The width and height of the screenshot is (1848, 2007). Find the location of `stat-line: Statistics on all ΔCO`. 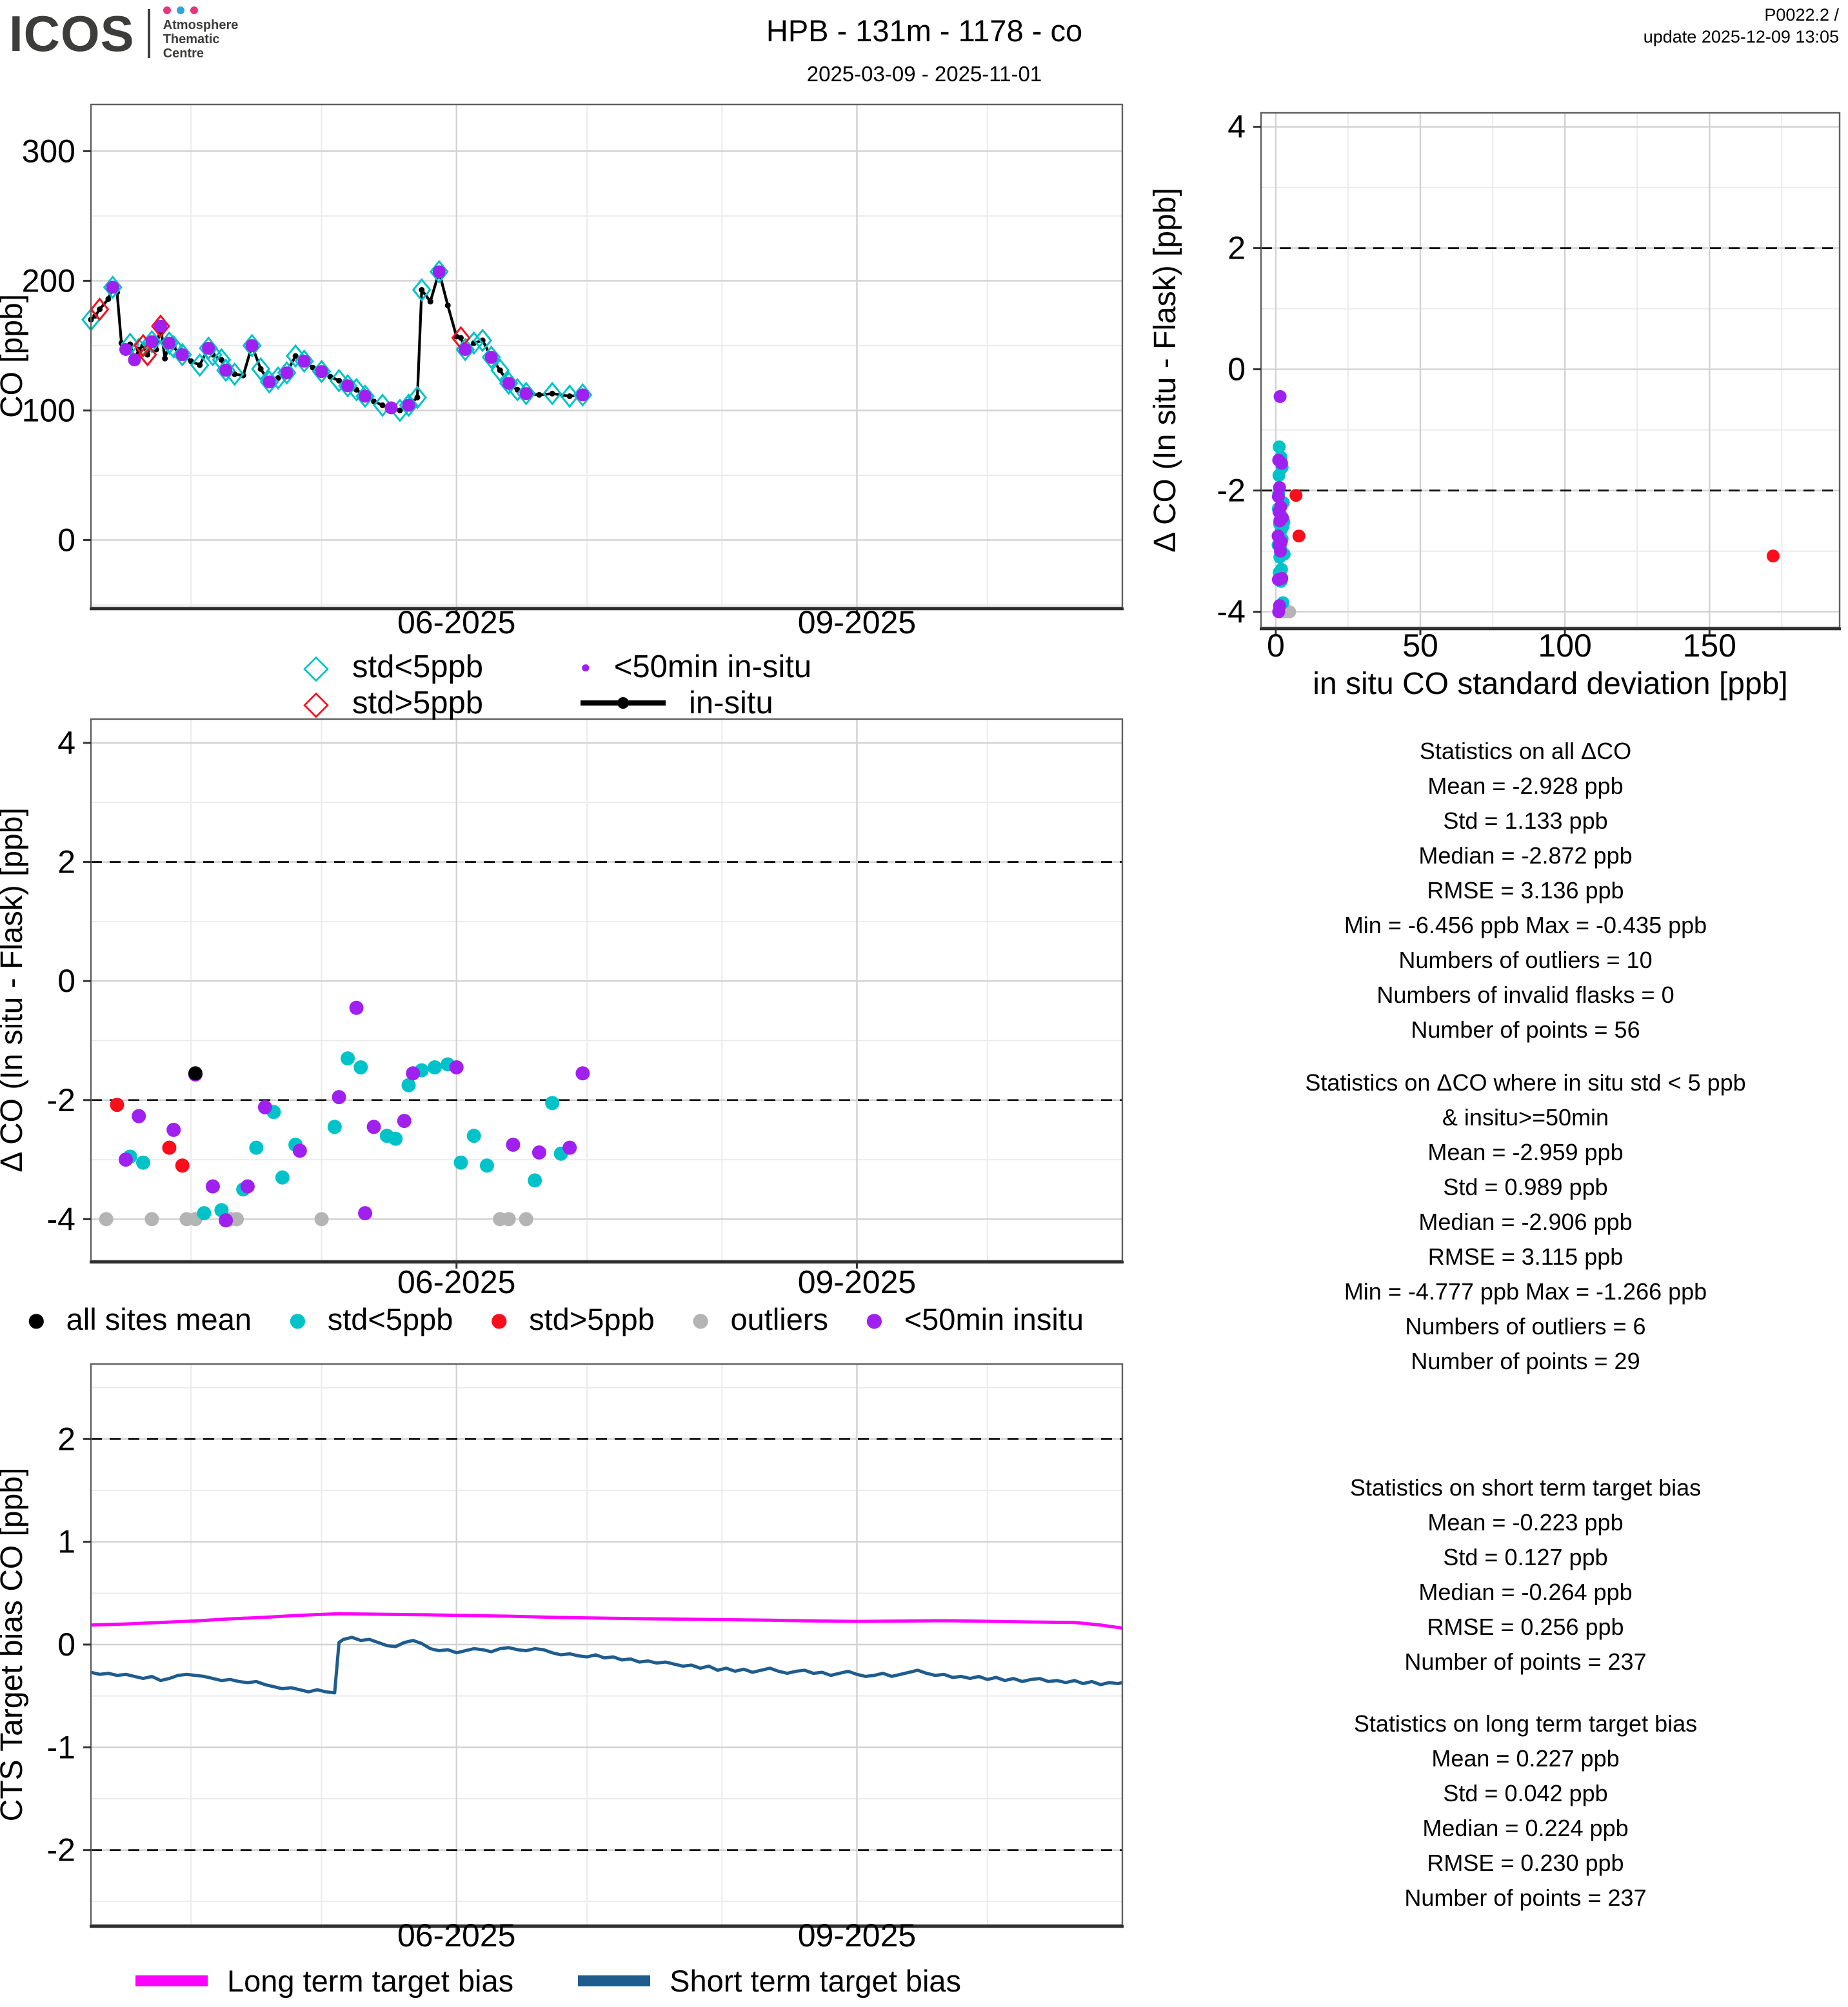

stat-line: Statistics on all ΔCO is located at coordinates (1526, 751).